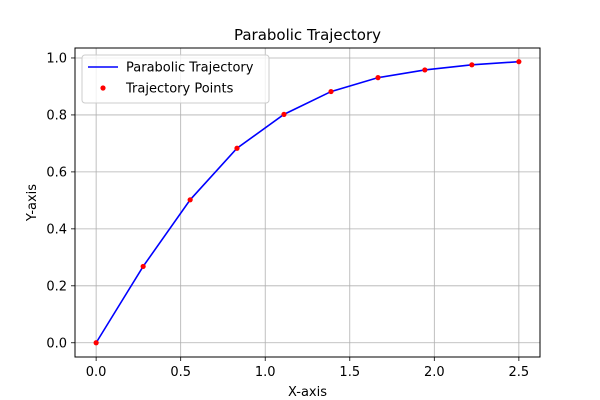  Describe the element at coordinates (56, 115) in the screenshot. I see `y-tick-label: 0.8` at that location.